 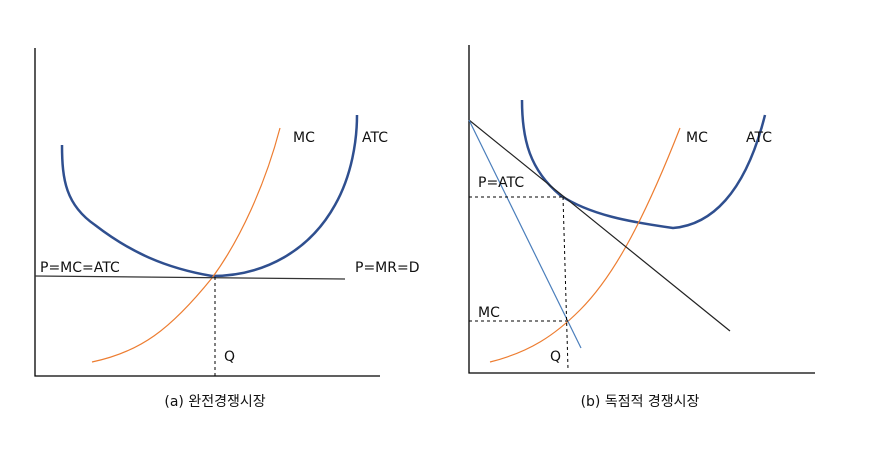 I want to click on demand-label: P=MR=D, so click(x=387, y=268).